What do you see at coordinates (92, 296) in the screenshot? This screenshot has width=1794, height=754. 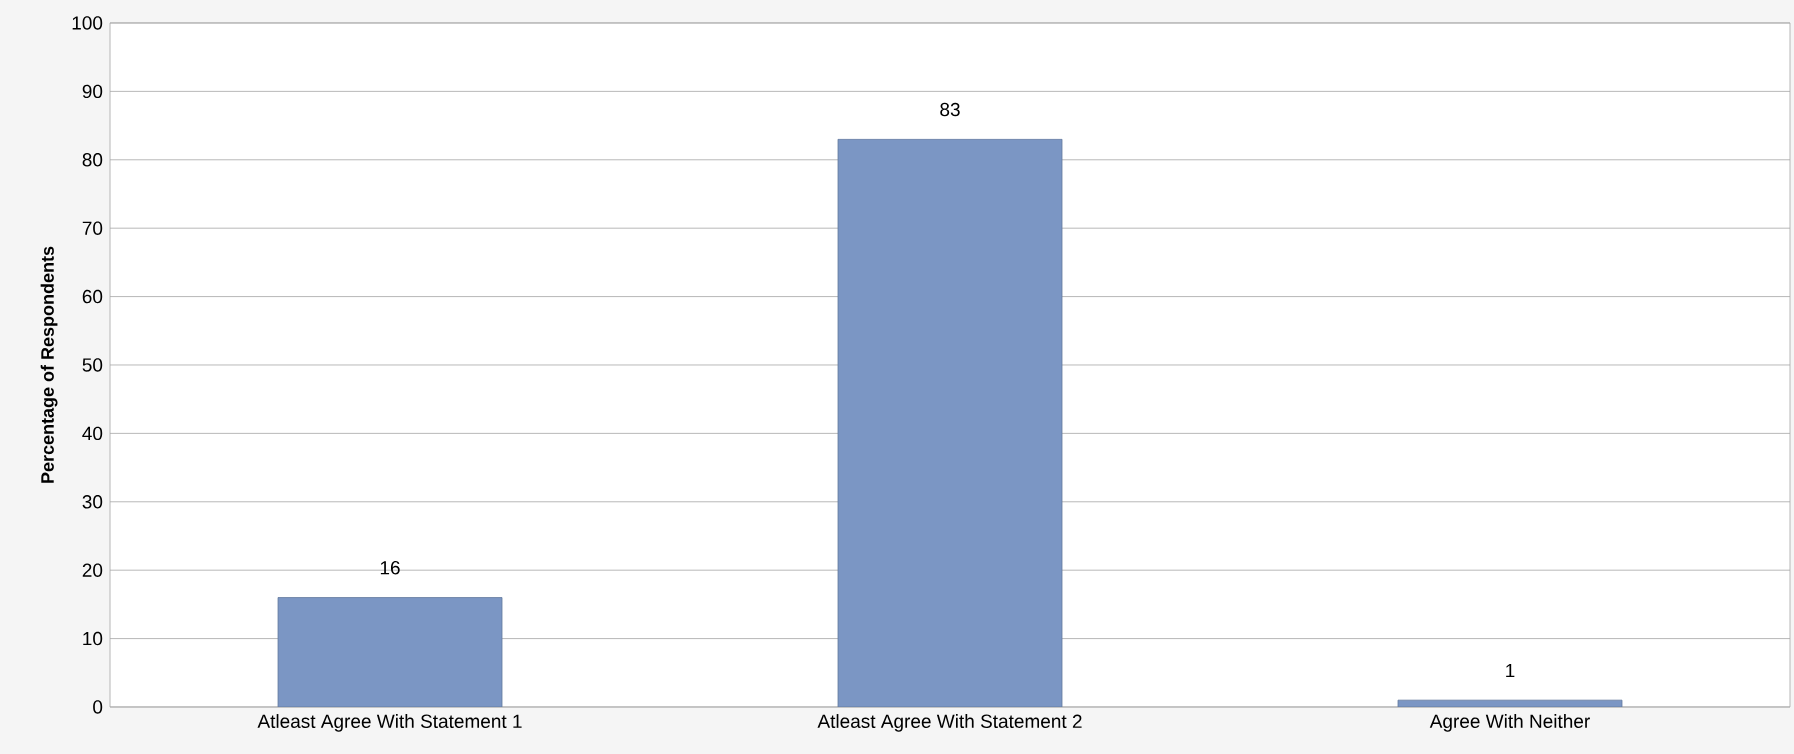 I see `y-tick-label: 60` at bounding box center [92, 296].